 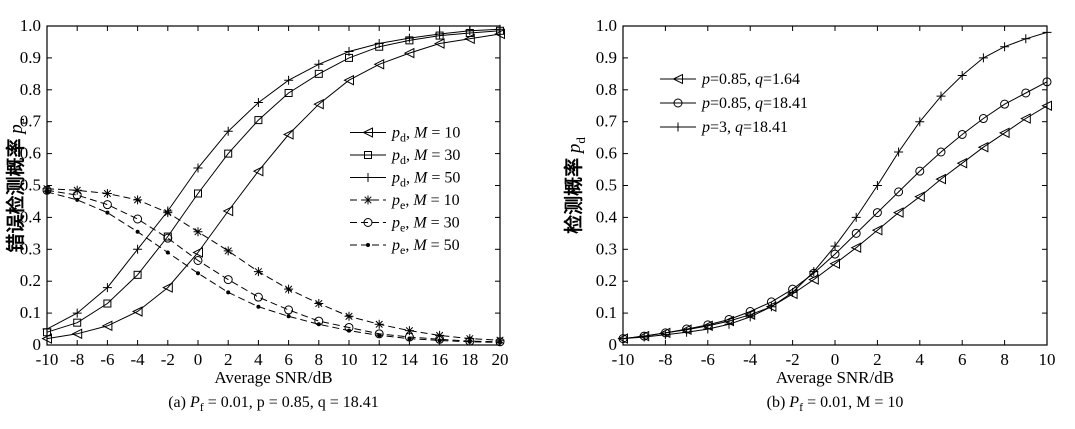 I want to click on legend-label: pe, M = 50, so click(x=425, y=247).